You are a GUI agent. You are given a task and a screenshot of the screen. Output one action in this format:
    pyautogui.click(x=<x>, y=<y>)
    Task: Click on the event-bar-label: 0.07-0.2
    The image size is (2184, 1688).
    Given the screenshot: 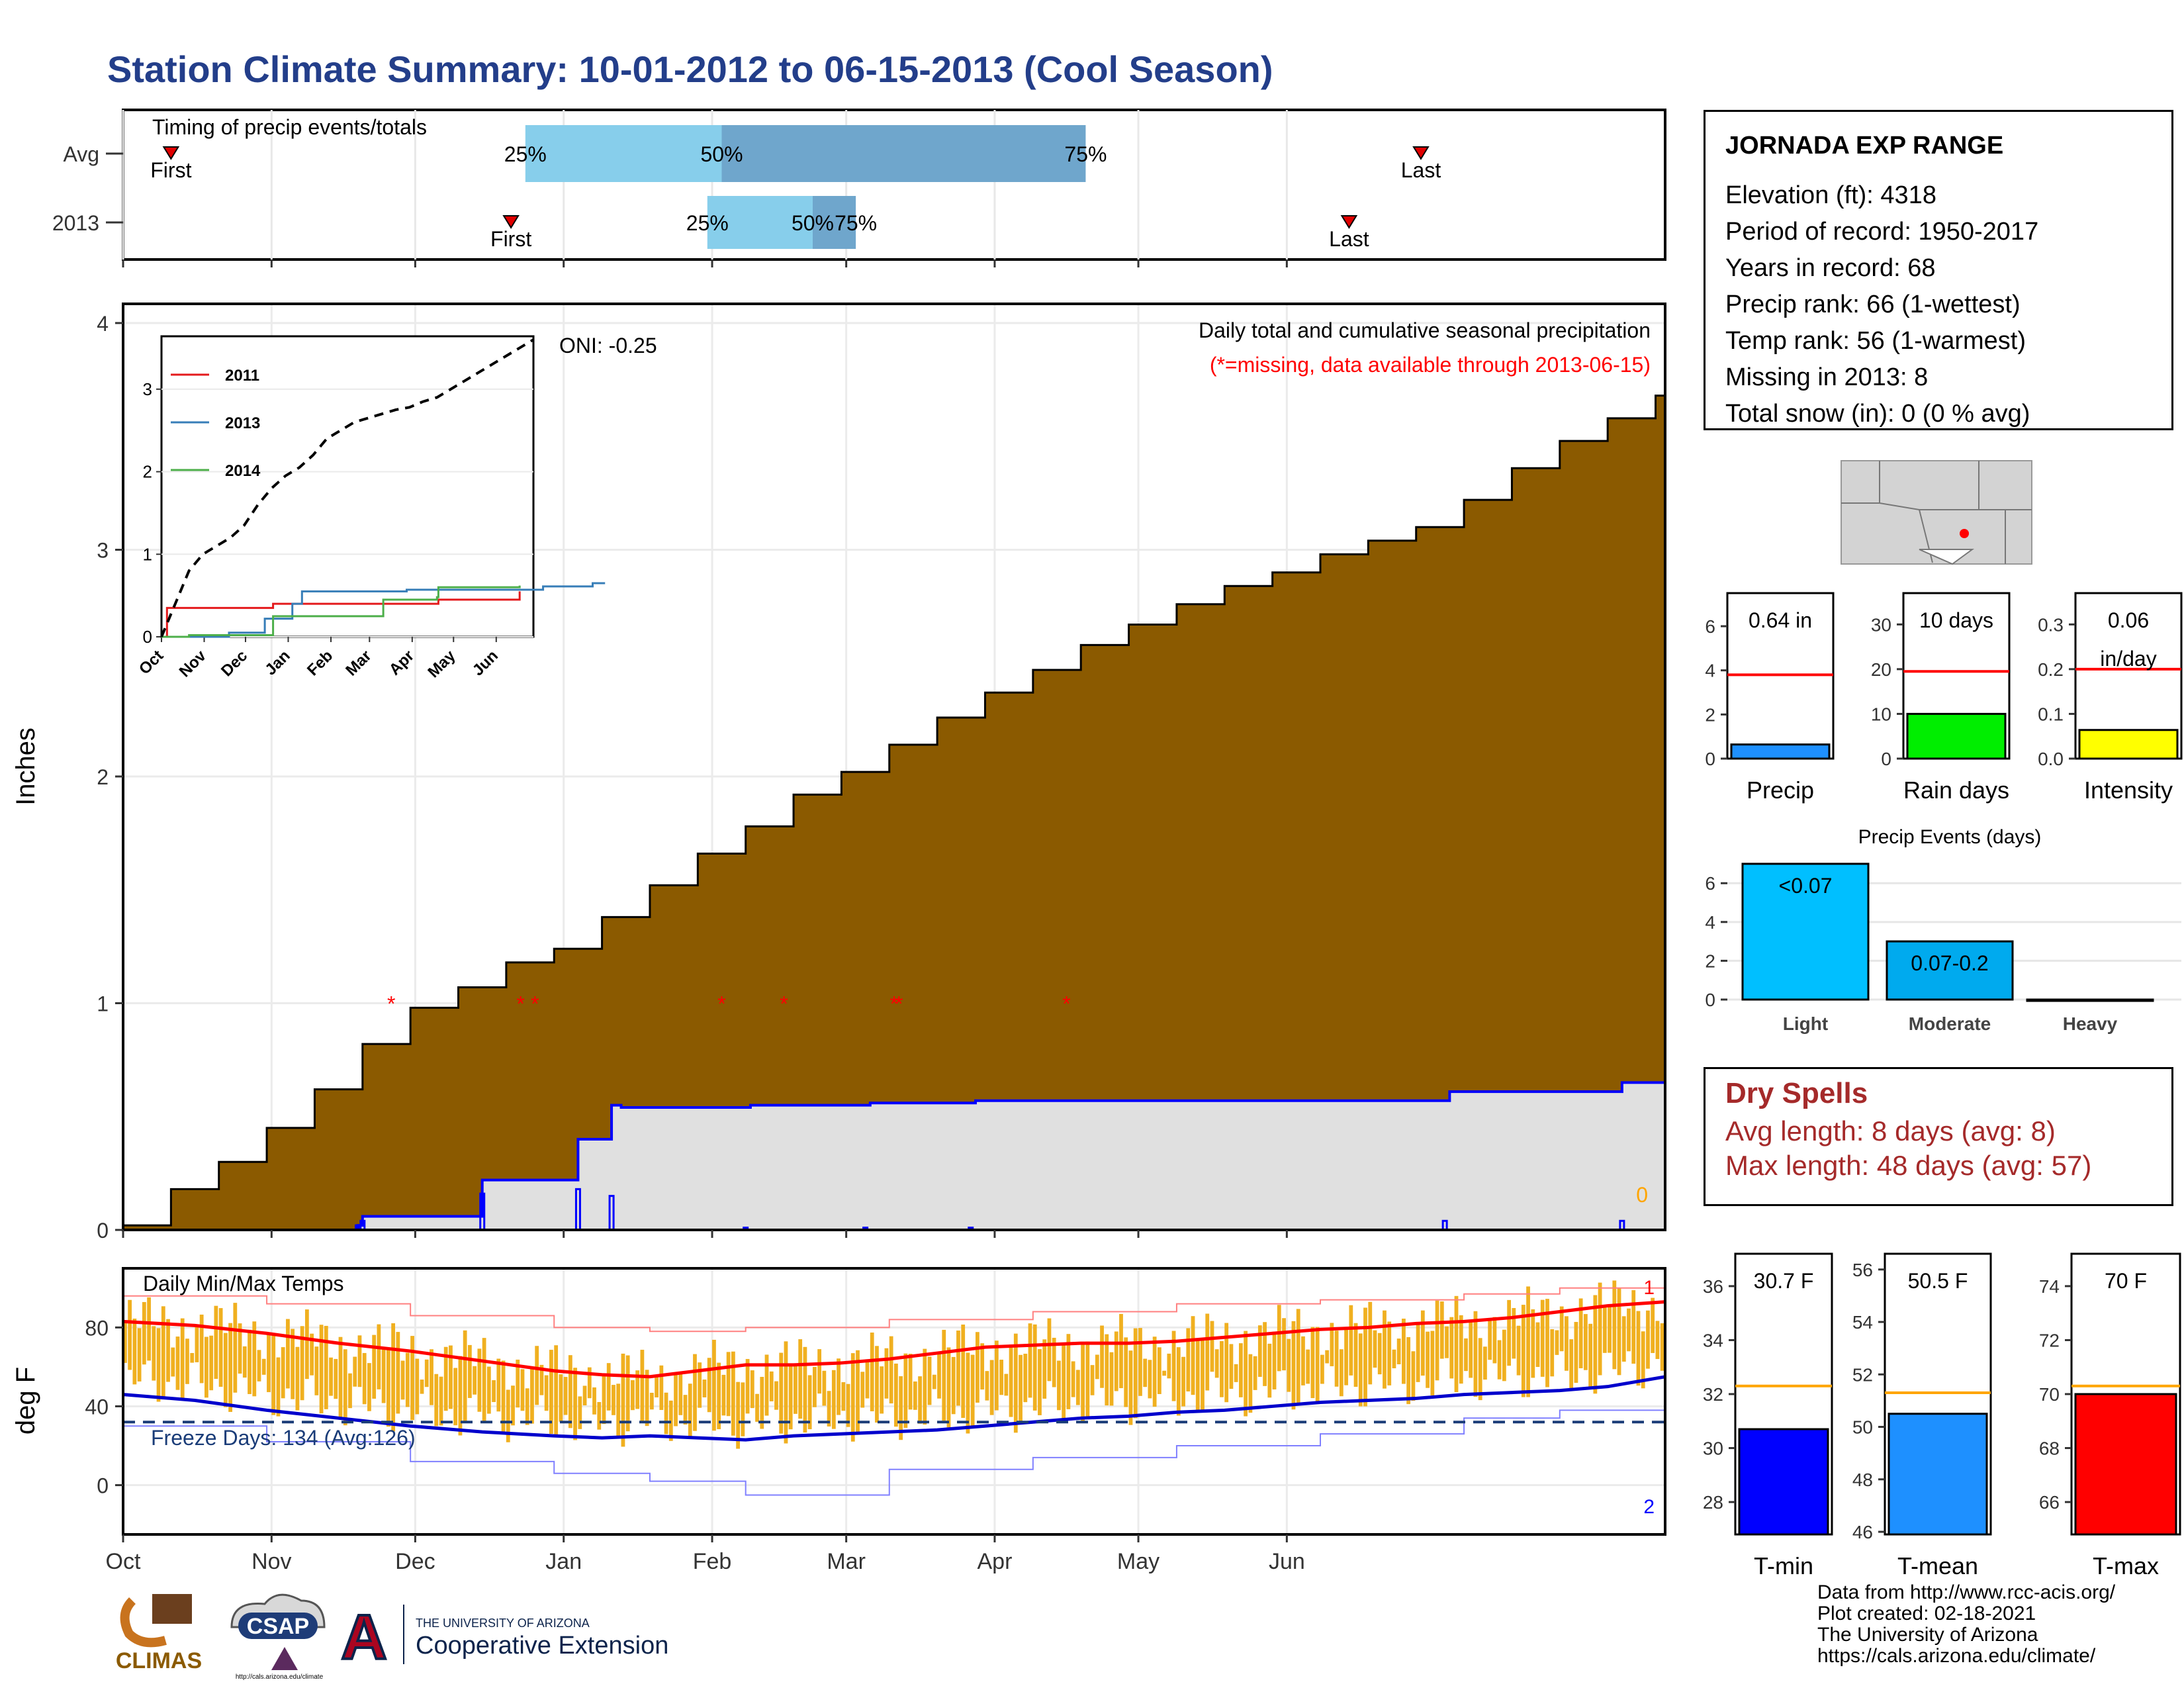 What is the action you would take?
    pyautogui.click(x=1949, y=963)
    